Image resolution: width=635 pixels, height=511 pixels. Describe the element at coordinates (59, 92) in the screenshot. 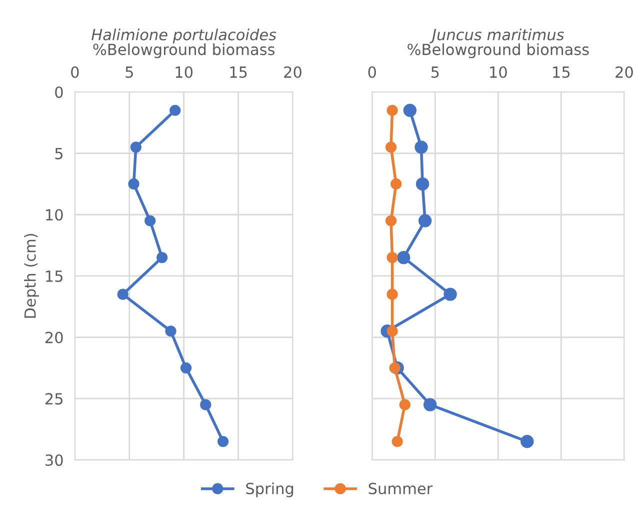

I see `y-tick-label: 0` at that location.